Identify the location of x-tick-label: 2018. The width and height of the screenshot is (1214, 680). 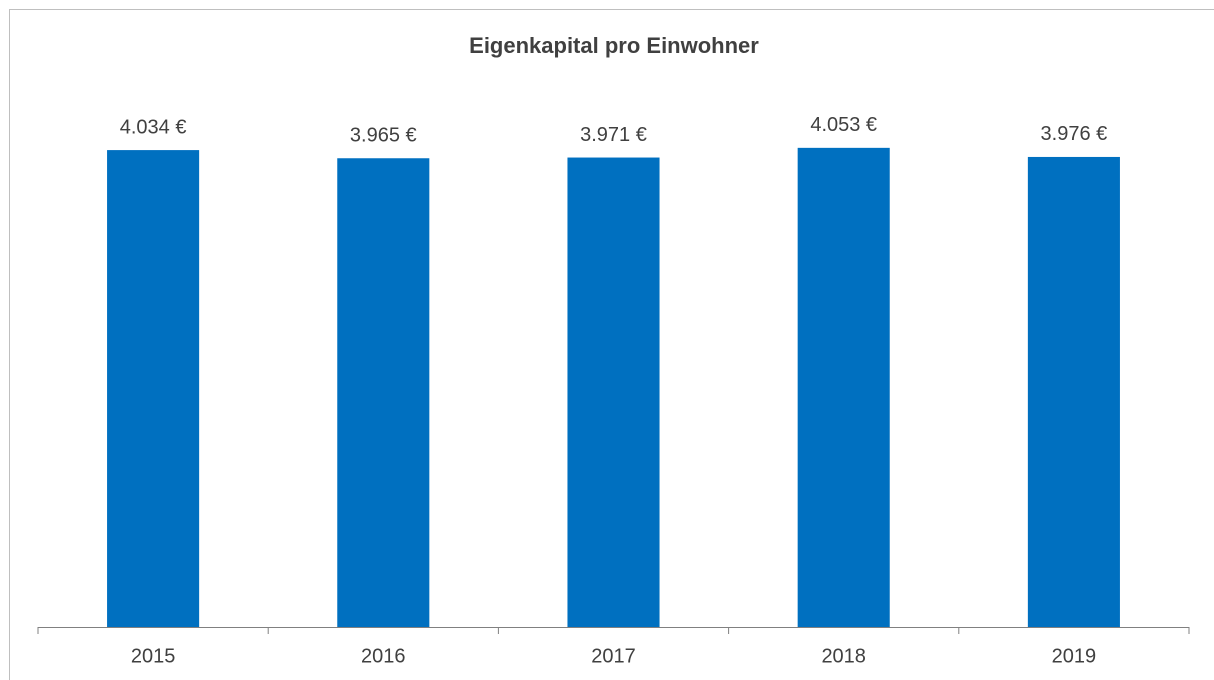
(843, 656).